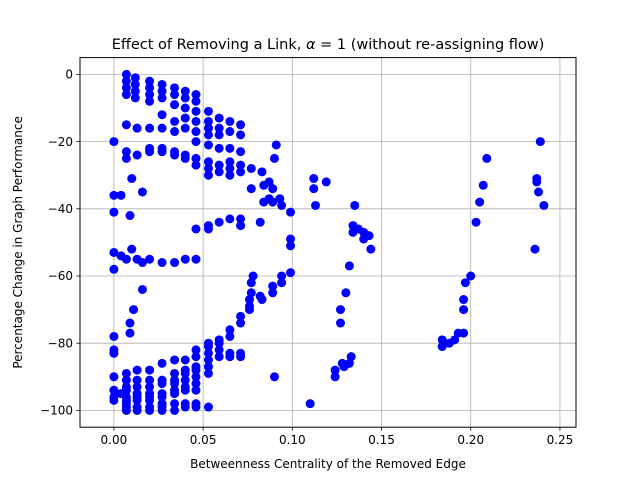 This screenshot has height=480, width=640. I want to click on y-axis-ticks: 0 −20 −40 −60 −80 −100, so click(60, 243).